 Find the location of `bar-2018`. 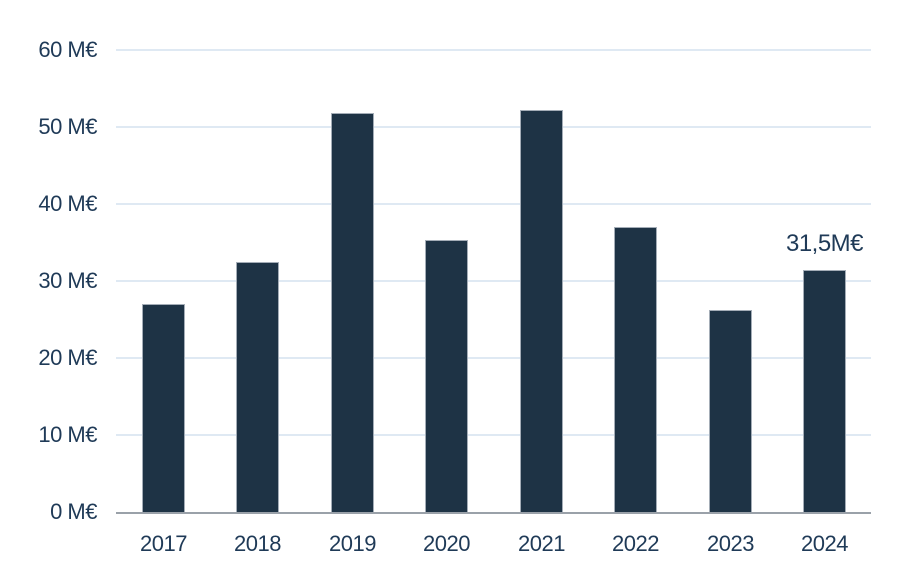

bar-2018 is located at coordinates (257, 387).